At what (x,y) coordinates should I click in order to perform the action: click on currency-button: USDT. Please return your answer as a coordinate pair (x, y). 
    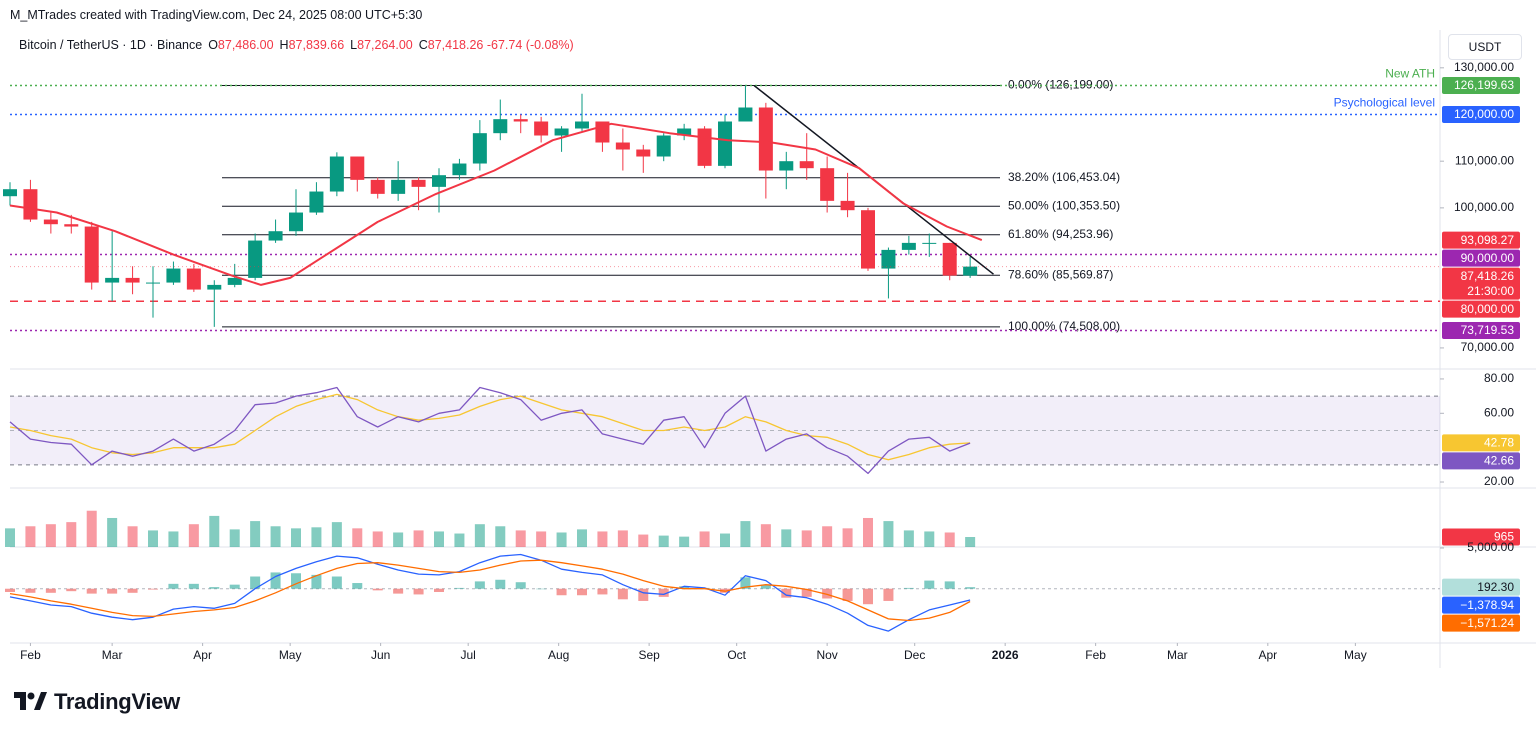
    Looking at the image, I should click on (1485, 47).